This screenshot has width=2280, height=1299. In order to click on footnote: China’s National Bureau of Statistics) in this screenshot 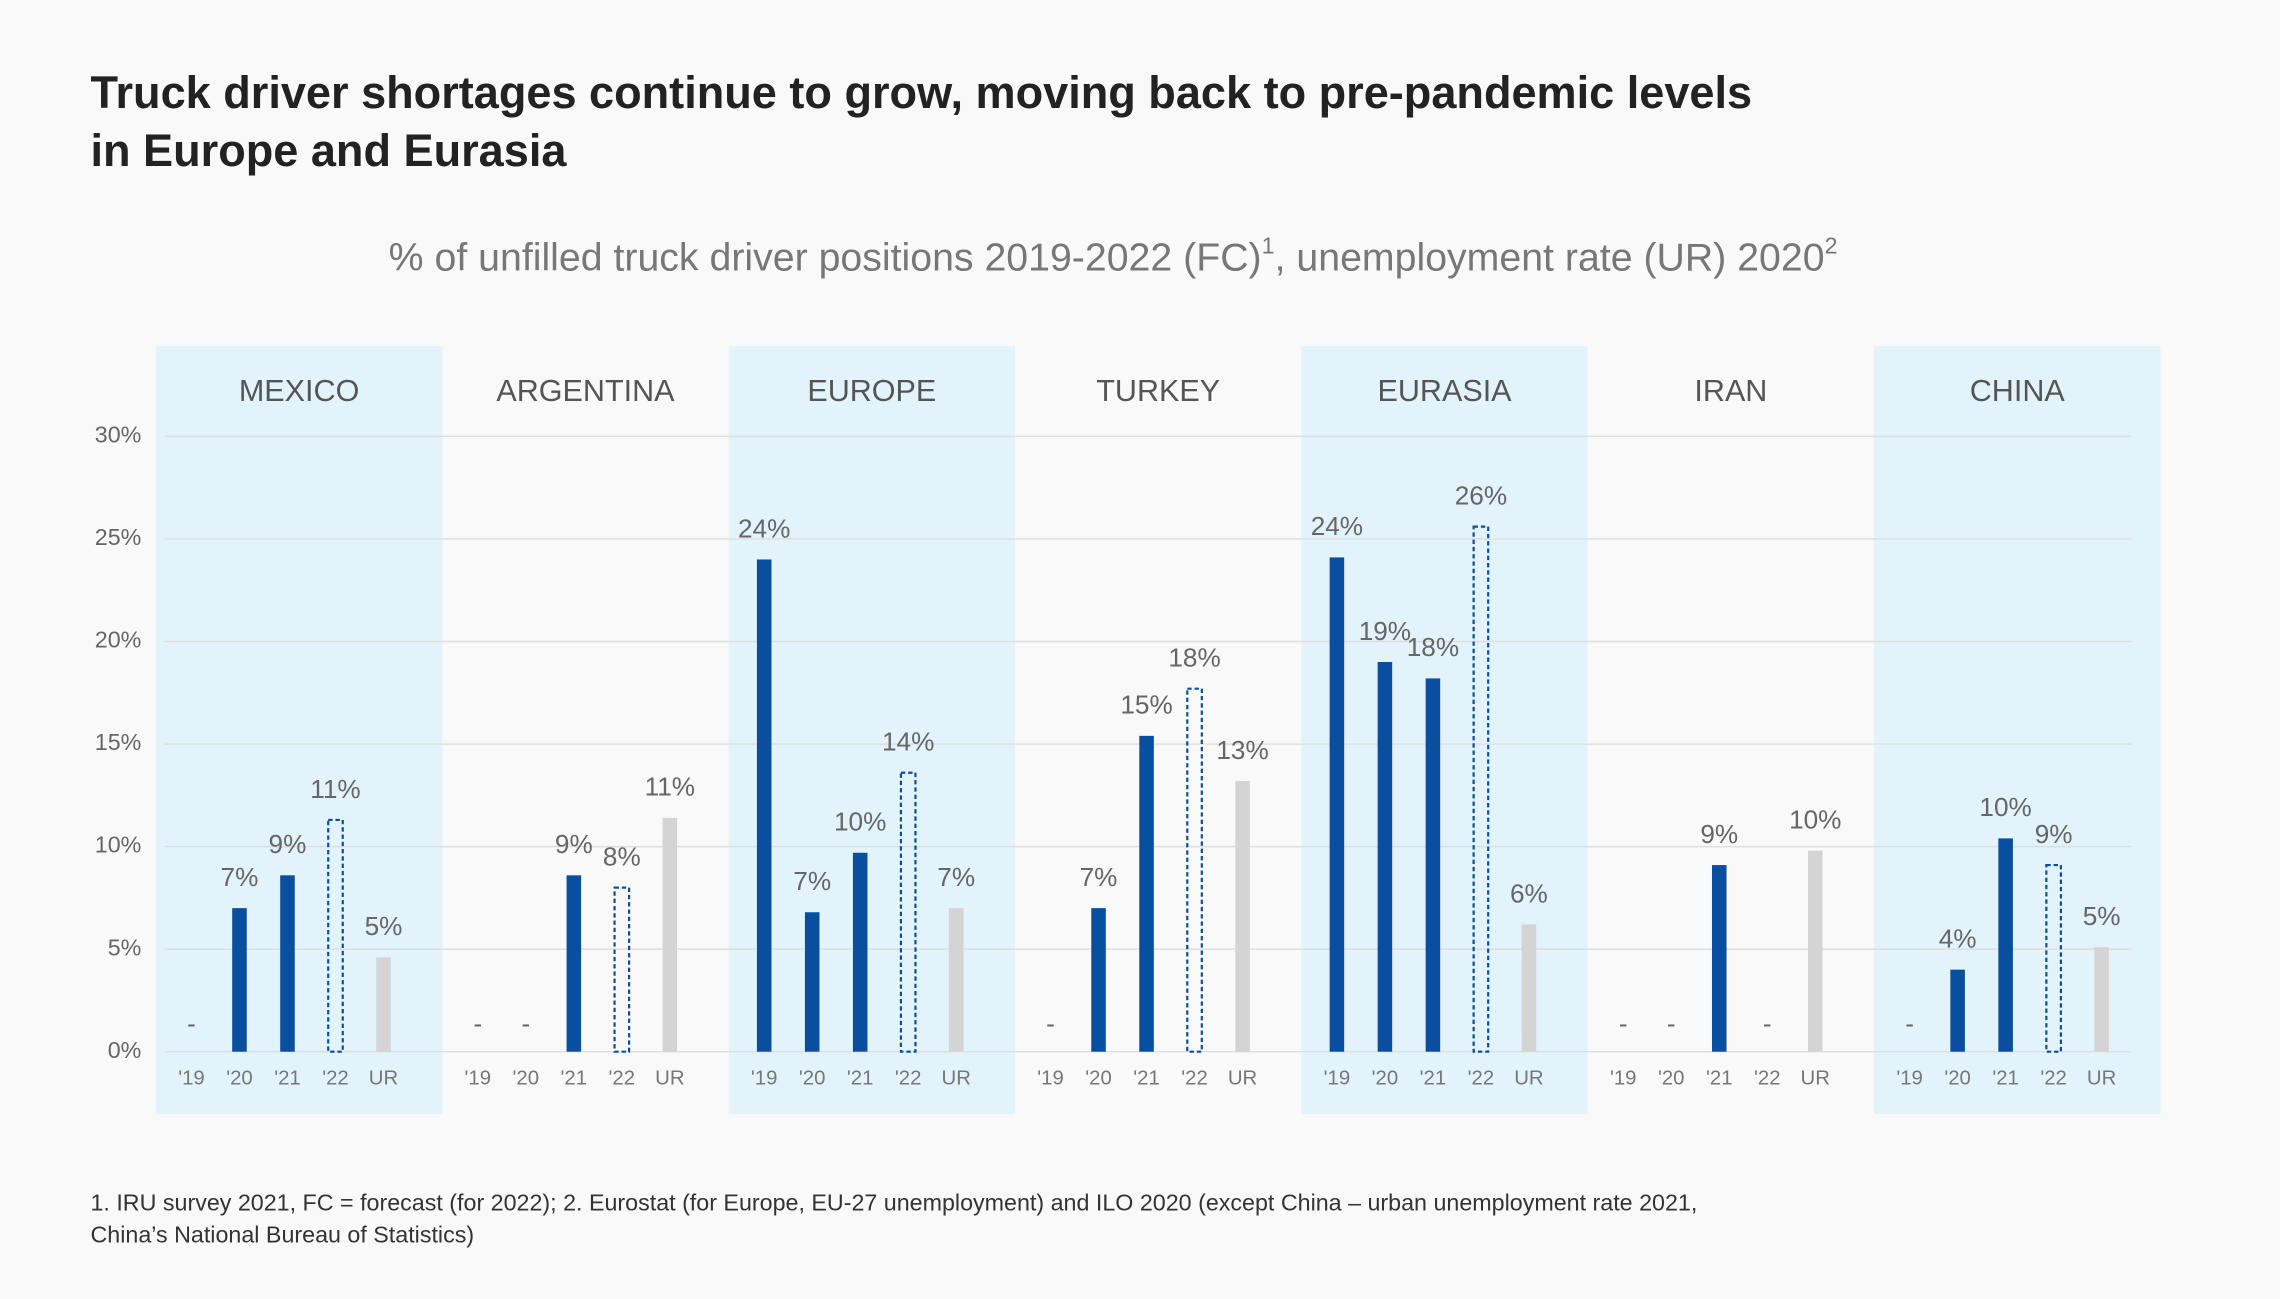, I will do `click(282, 1235)`.